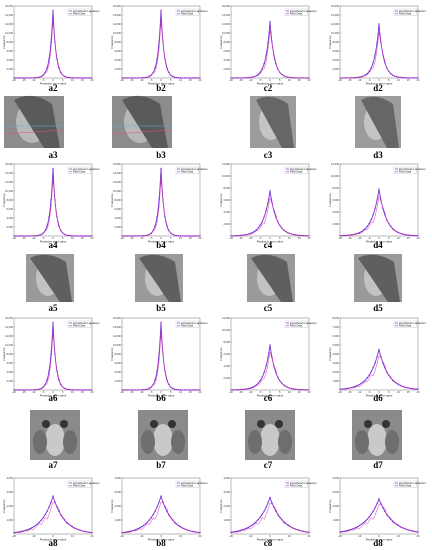 Image resolution: width=432 pixels, height=550 pixels. Describe the element at coordinates (378, 278) in the screenshot. I see `image-d5` at that location.